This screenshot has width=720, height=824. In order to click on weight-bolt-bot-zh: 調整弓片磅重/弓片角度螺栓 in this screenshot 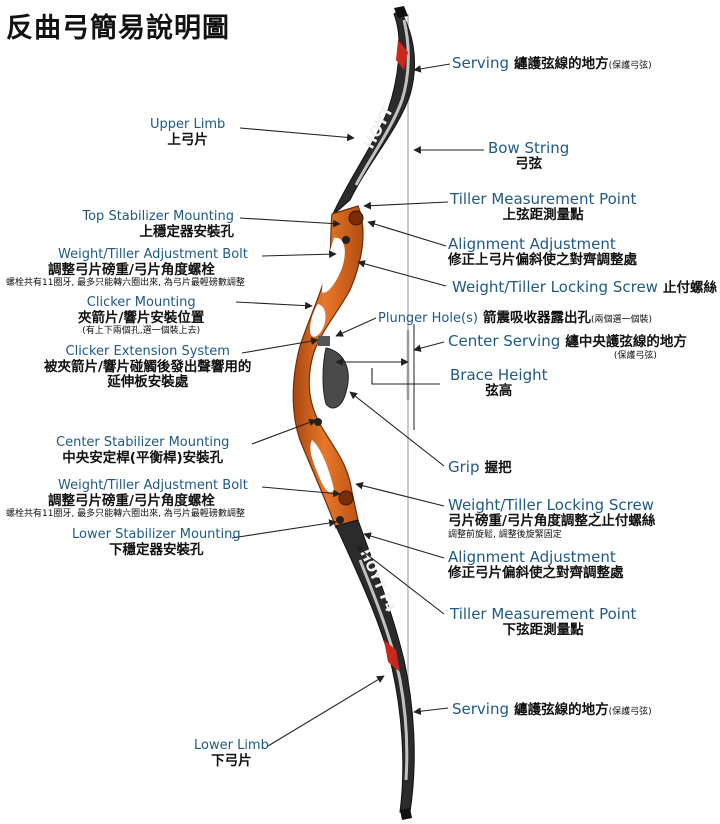, I will do `click(131, 500)`.